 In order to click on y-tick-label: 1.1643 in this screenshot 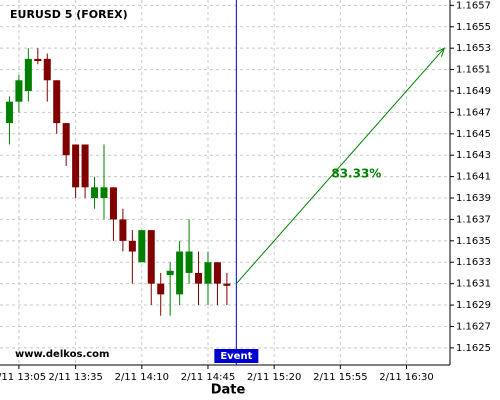, I will do `click(473, 155)`.